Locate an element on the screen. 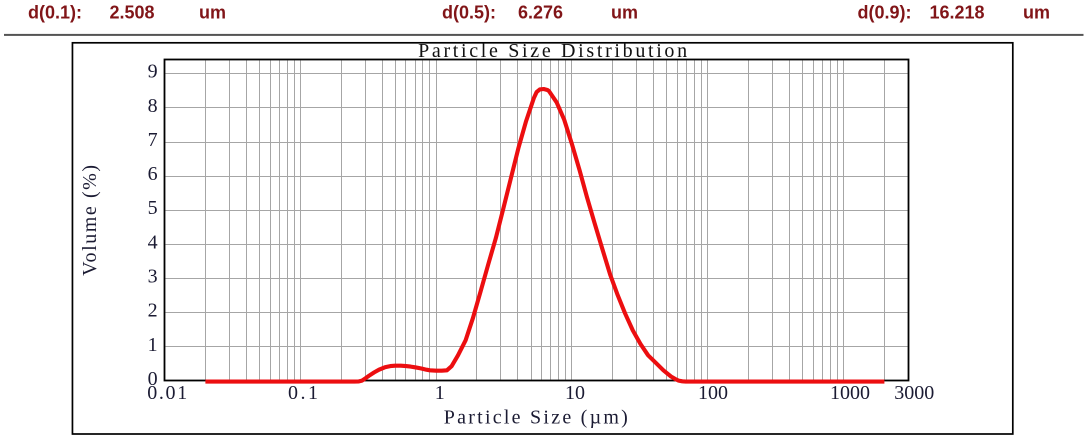 The height and width of the screenshot is (438, 1087). svg-text: 6 is located at coordinates (153, 174).